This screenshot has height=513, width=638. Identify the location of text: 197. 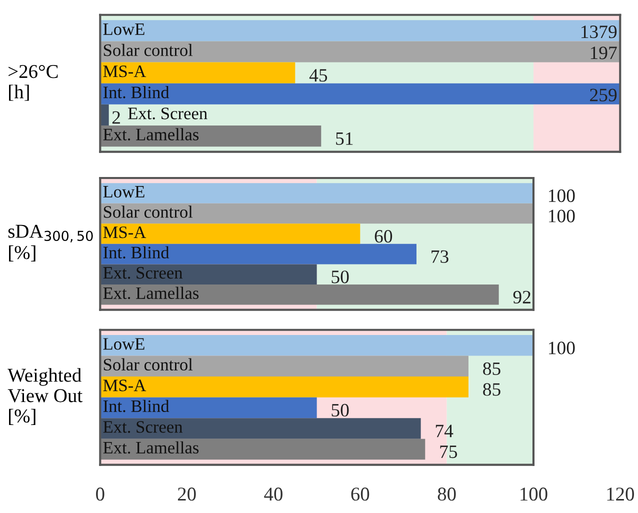
(603, 53).